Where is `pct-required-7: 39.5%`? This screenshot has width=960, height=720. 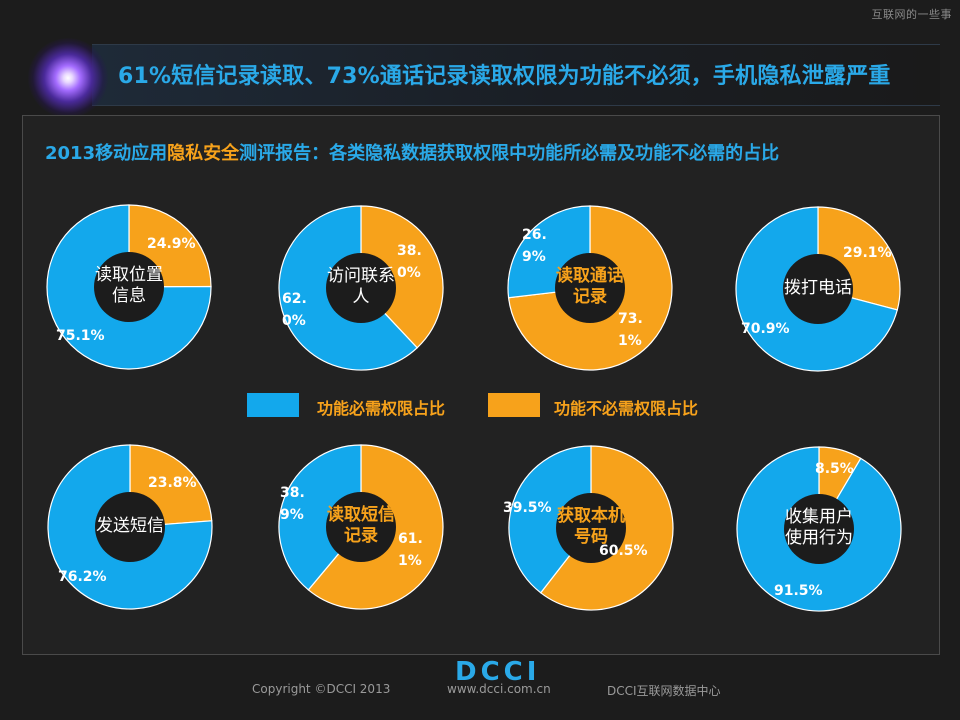 pct-required-7: 39.5% is located at coordinates (527, 508).